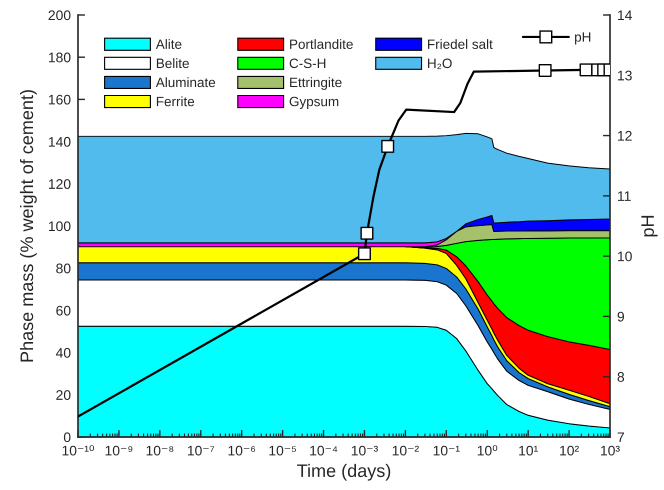 This screenshot has height=490, width=664. Describe the element at coordinates (316, 83) in the screenshot. I see `legend-label: Ettringite` at that location.